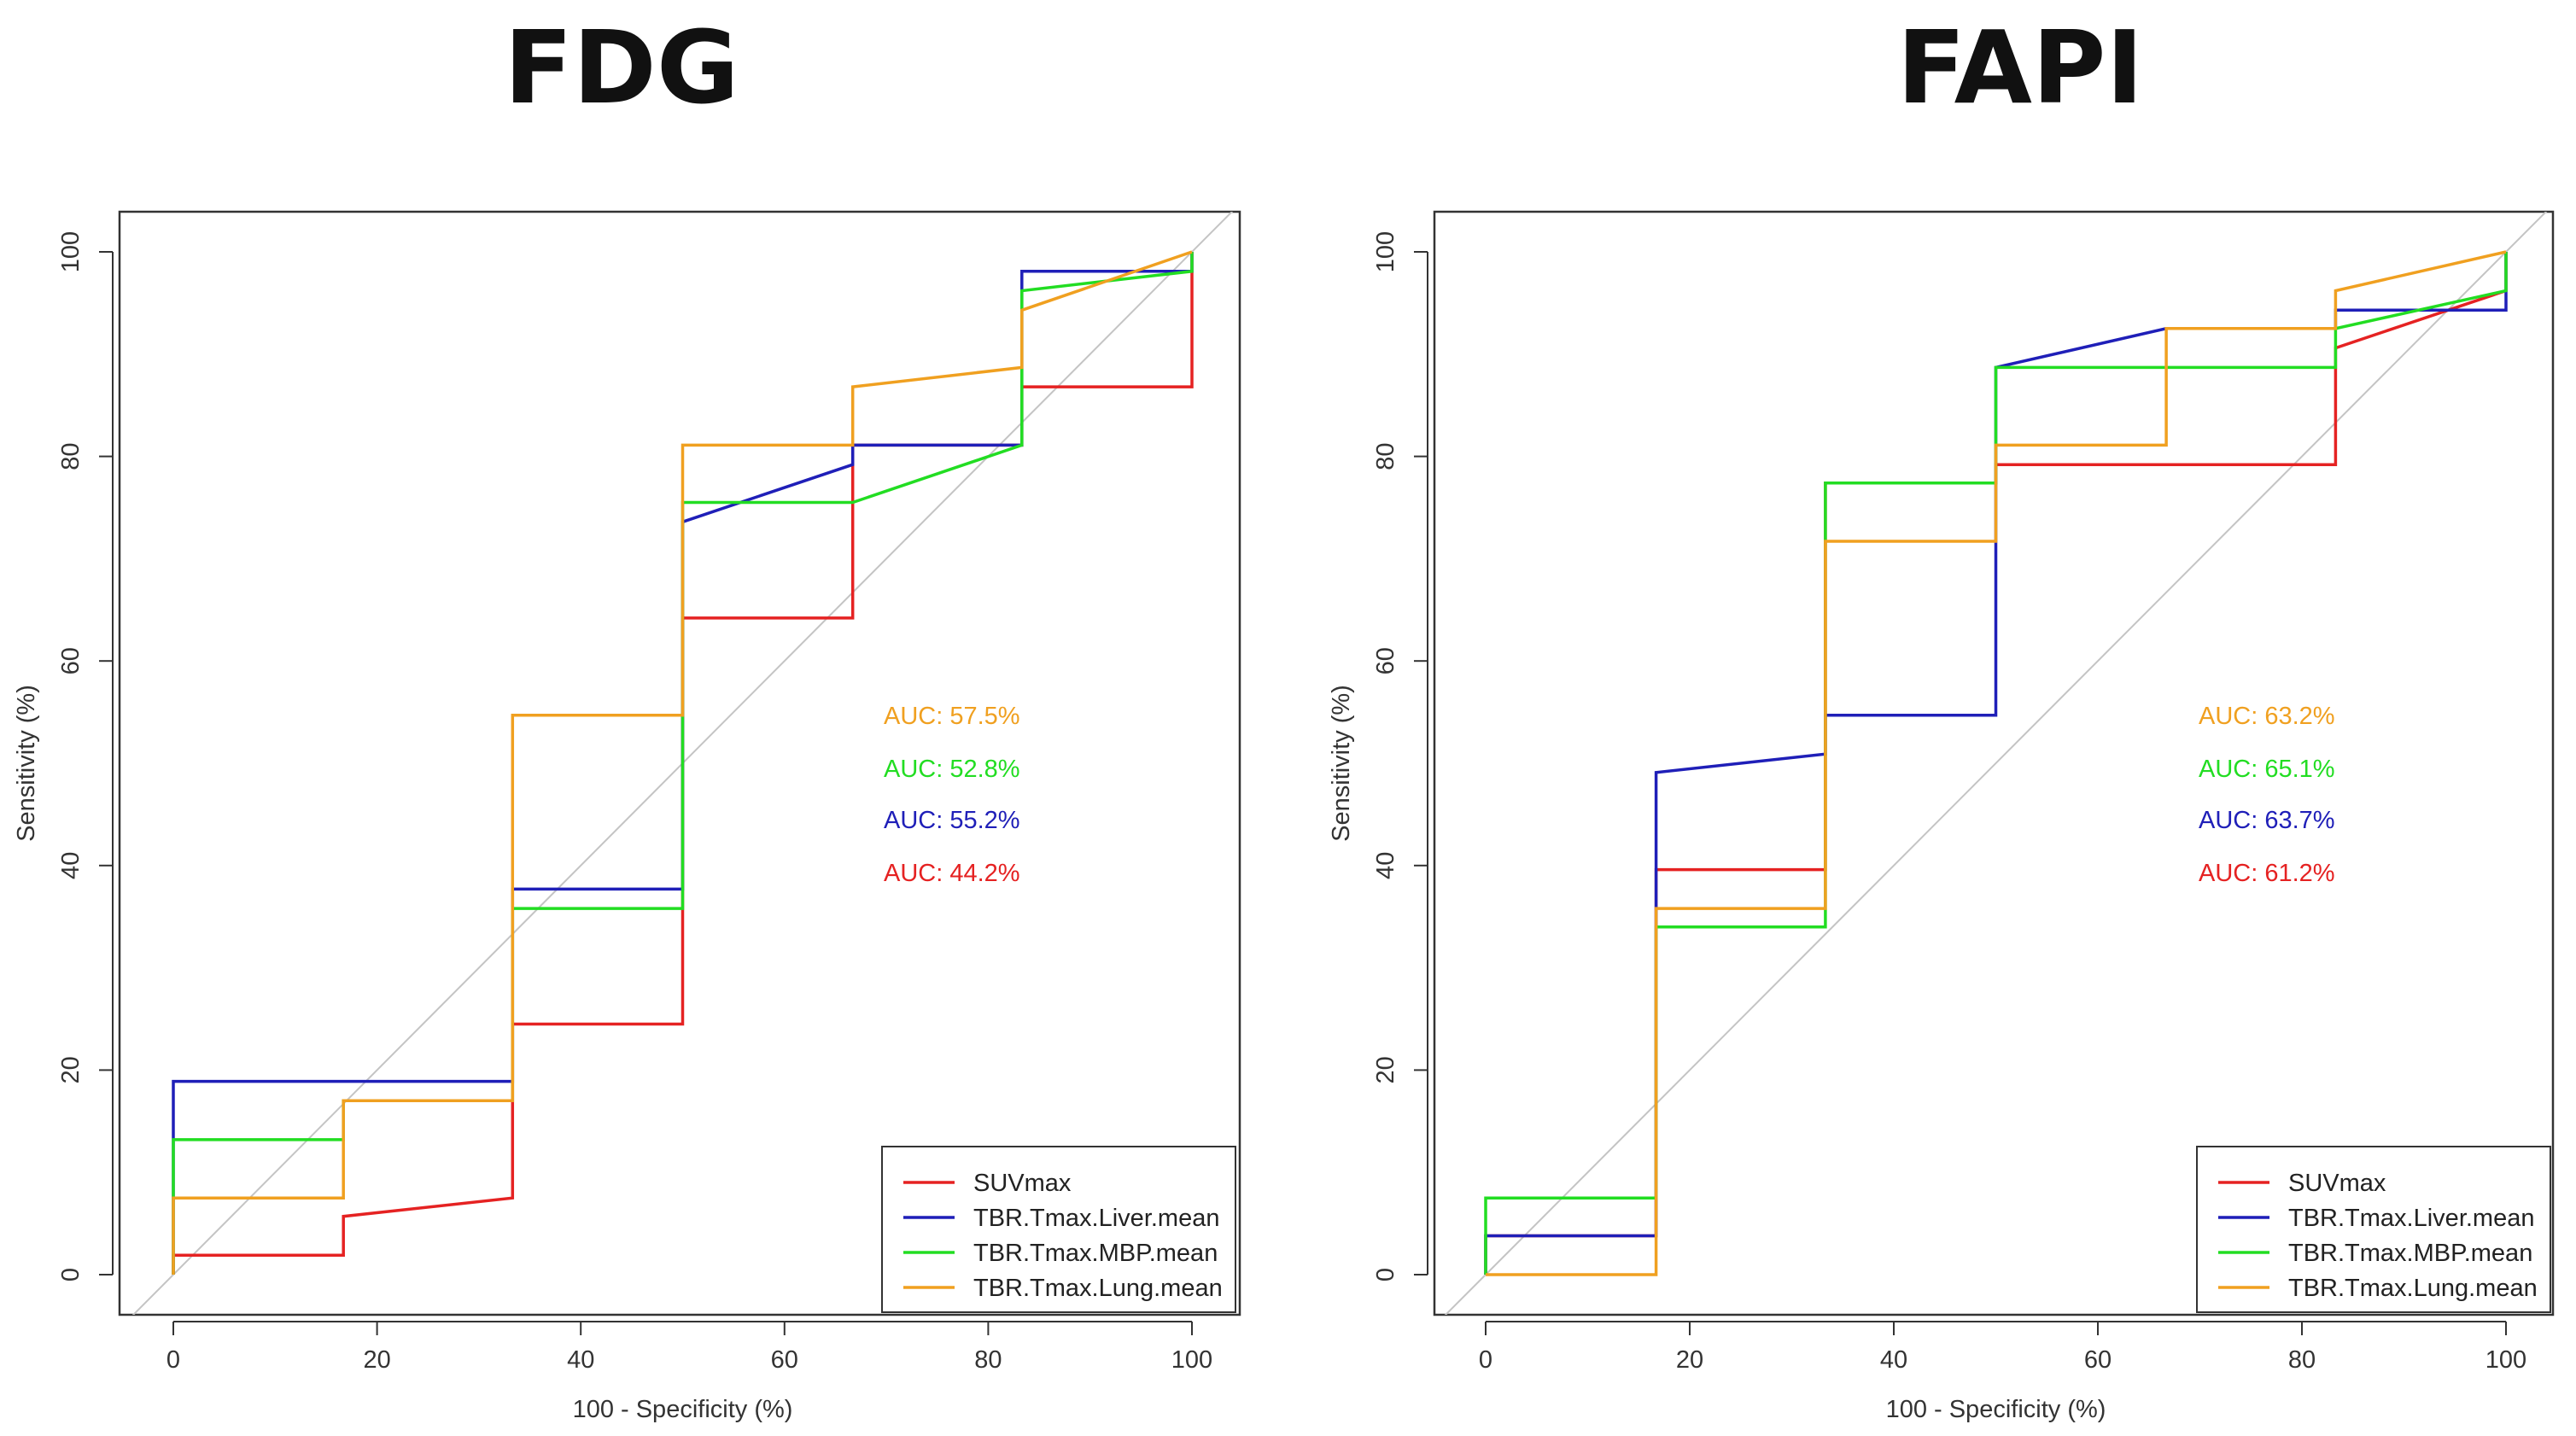 The image size is (2576, 1436). I want to click on fdg-y-tick-label: 100, so click(71, 251).